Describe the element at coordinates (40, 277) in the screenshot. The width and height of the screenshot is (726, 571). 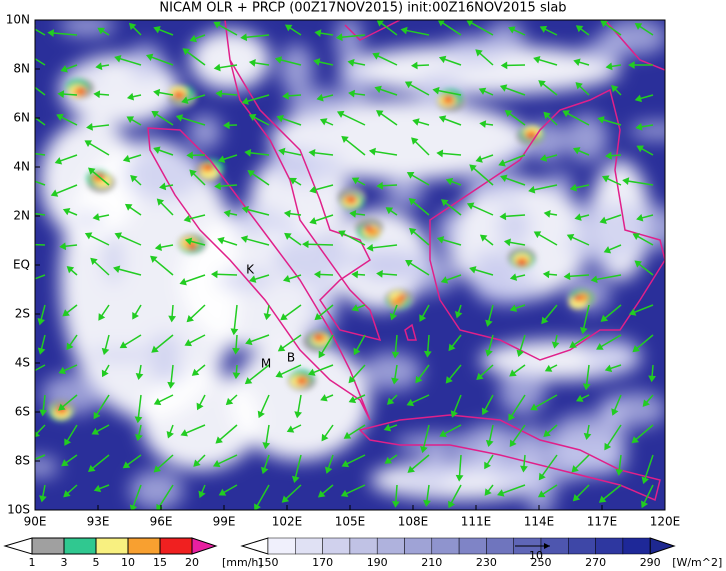
I see `wind-shaft` at that location.